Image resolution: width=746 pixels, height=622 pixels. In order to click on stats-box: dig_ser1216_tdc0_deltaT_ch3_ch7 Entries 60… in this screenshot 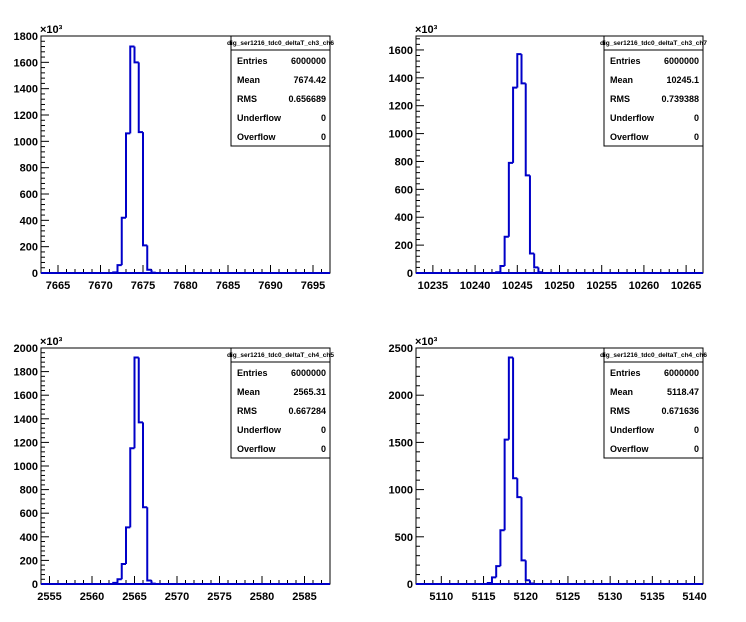, I will do `click(653, 91)`.